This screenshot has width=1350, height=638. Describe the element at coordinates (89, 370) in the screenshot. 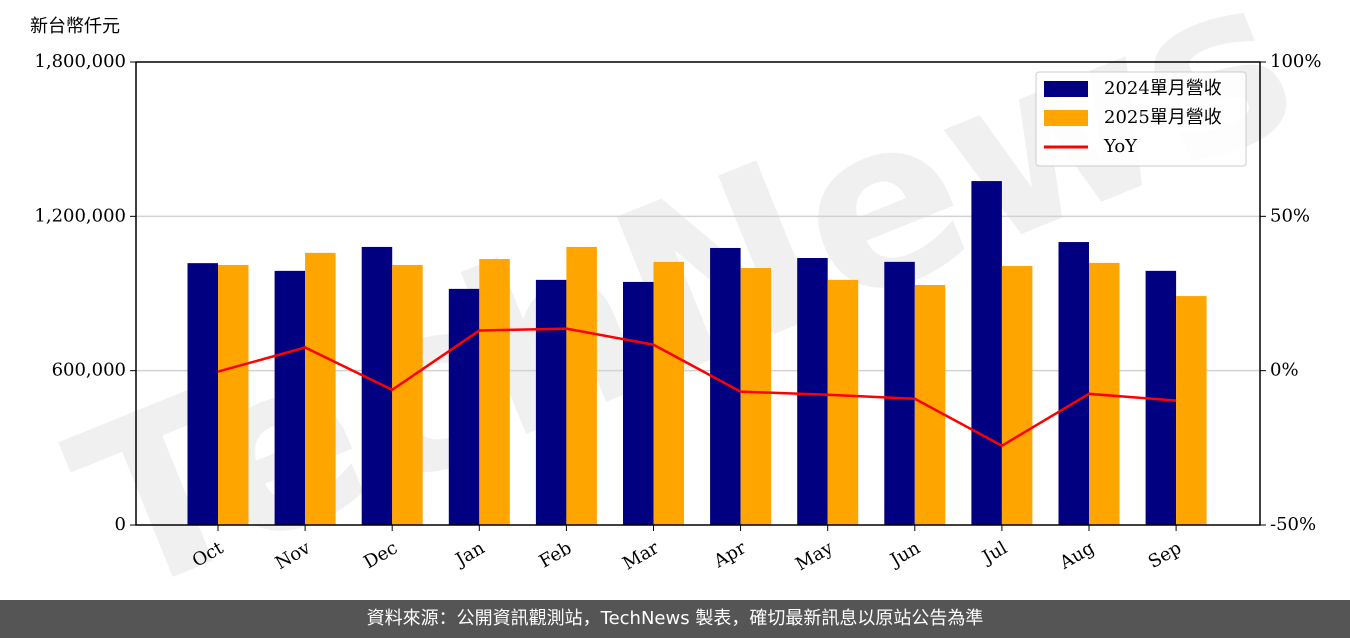

I see `y-tick-label: 600,000` at that location.